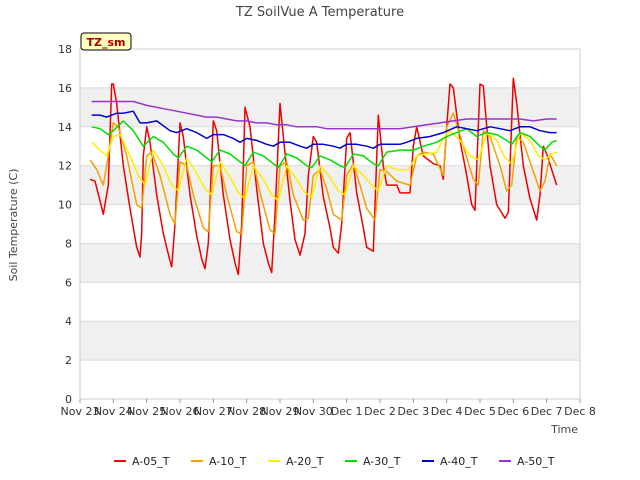 The height and width of the screenshot is (480, 640). Describe the element at coordinates (313, 411) in the screenshot. I see `x-tick-label: Nov 30` at that location.